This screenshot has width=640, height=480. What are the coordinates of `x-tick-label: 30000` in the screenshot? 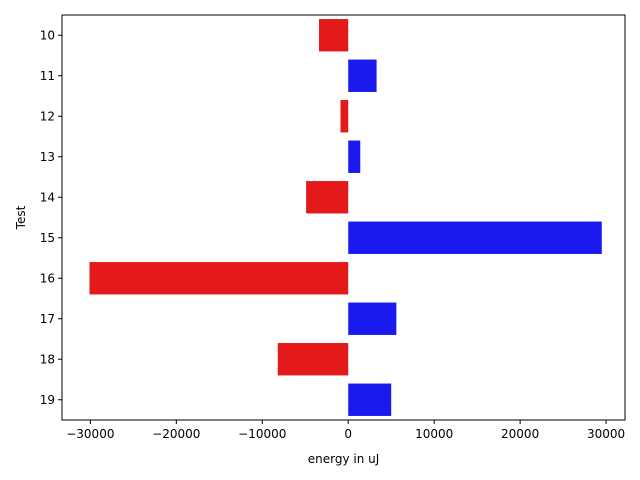 It's located at (606, 434).